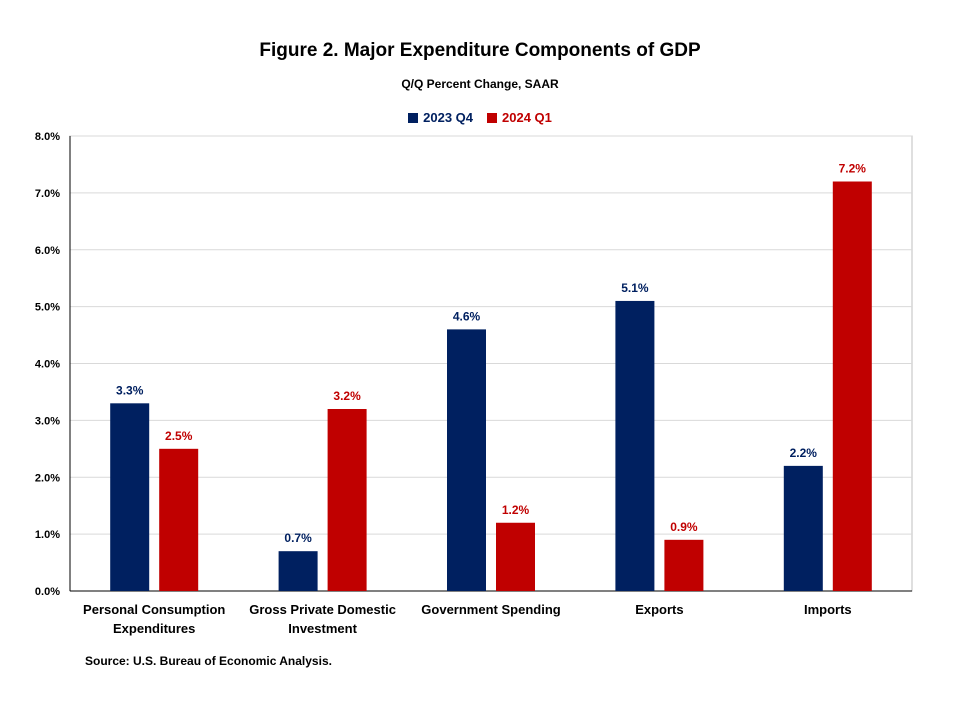 The image size is (960, 720). What do you see at coordinates (480, 84) in the screenshot?
I see `chart-subtitle: Q/Q Percent Change, SAAR` at bounding box center [480, 84].